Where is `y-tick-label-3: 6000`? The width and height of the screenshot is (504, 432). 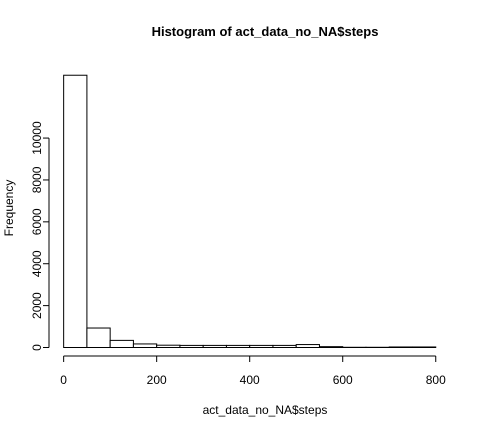
y-tick-label-3: 6000 is located at coordinates (37, 221).